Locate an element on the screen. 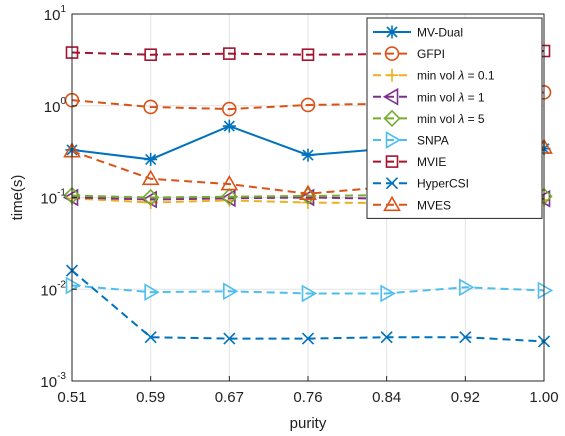  x-axis-ticks: 0.51 0.59 0.67 0.76 0.84 0.92 1.00 is located at coordinates (308, 391).